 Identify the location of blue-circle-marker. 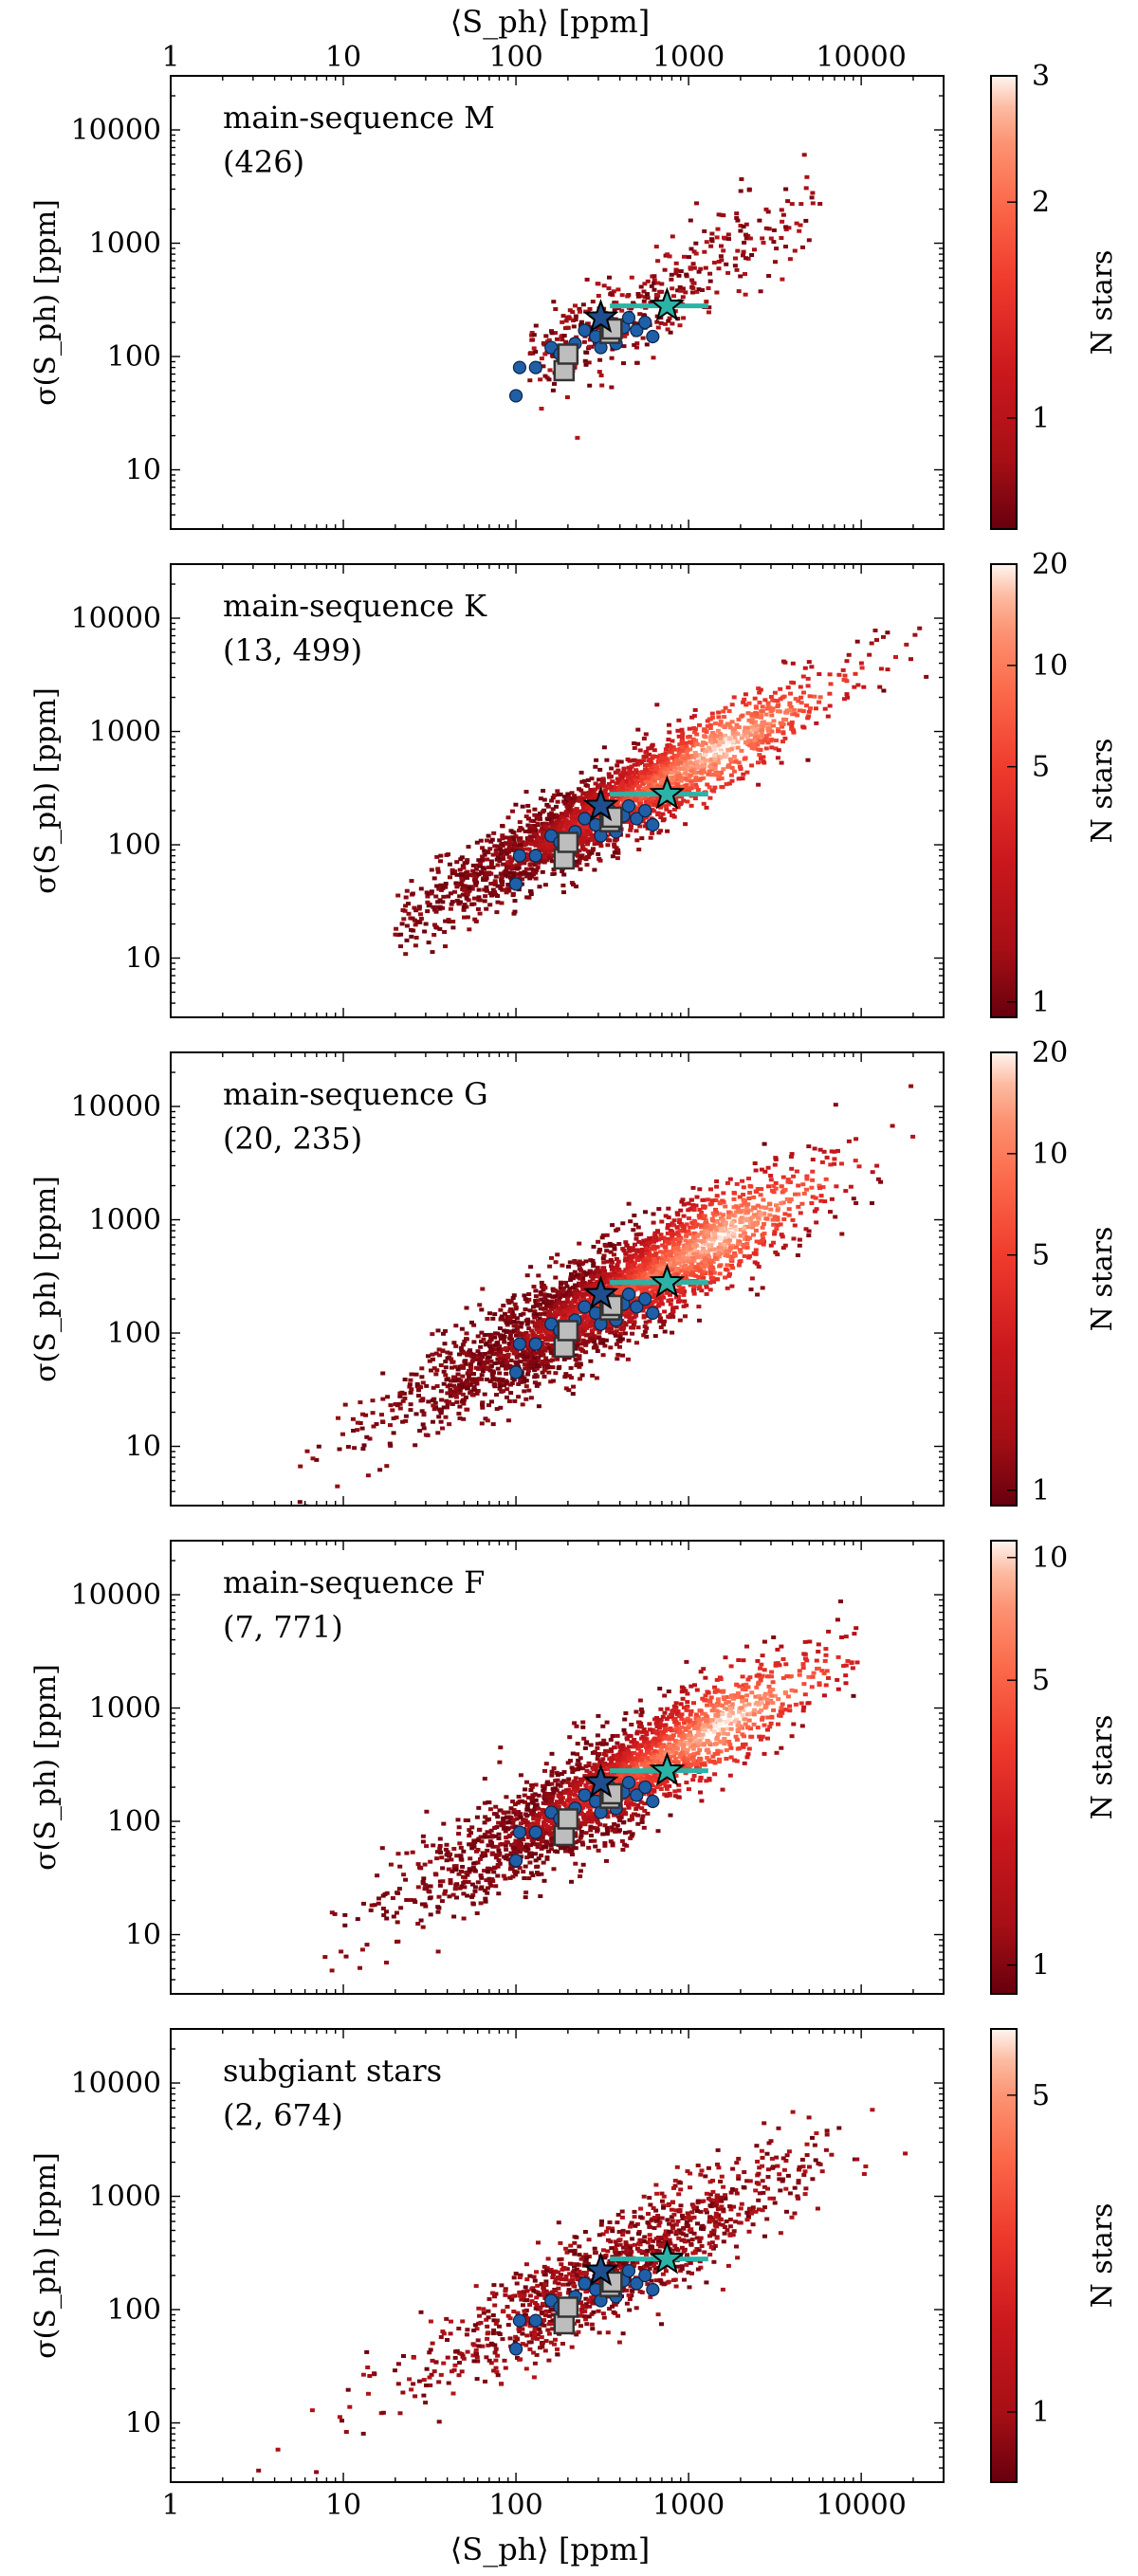
(628, 318).